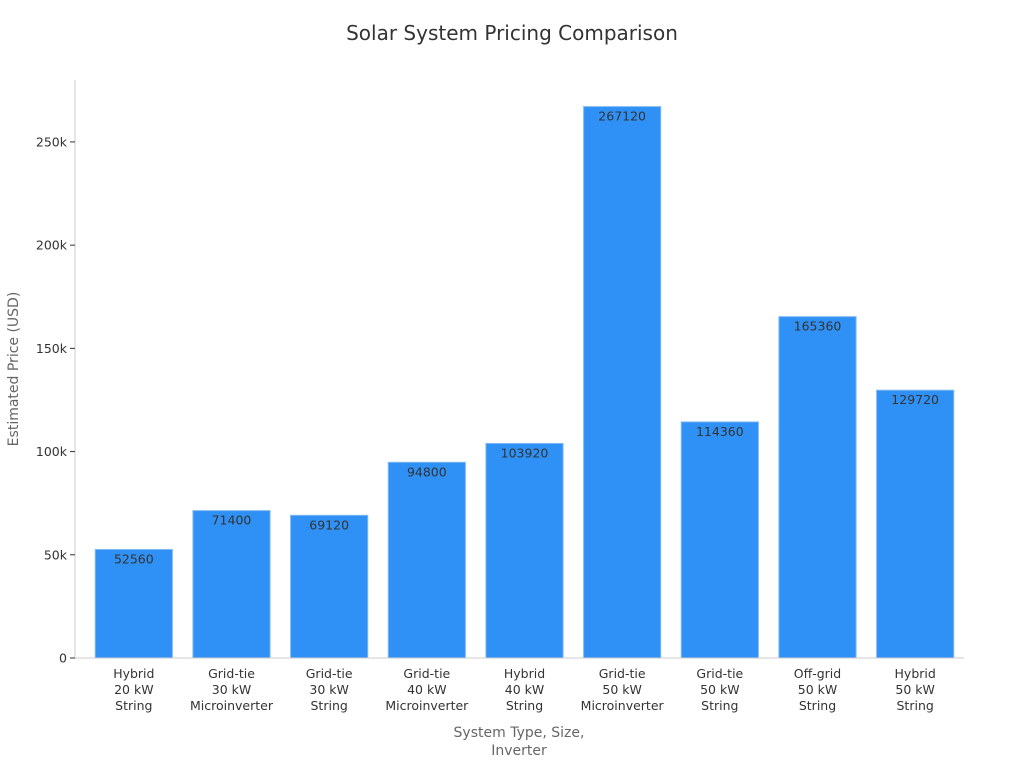 The image size is (1024, 768). Describe the element at coordinates (519, 751) in the screenshot. I see `x-axis-title-line-2: Inverter` at that location.